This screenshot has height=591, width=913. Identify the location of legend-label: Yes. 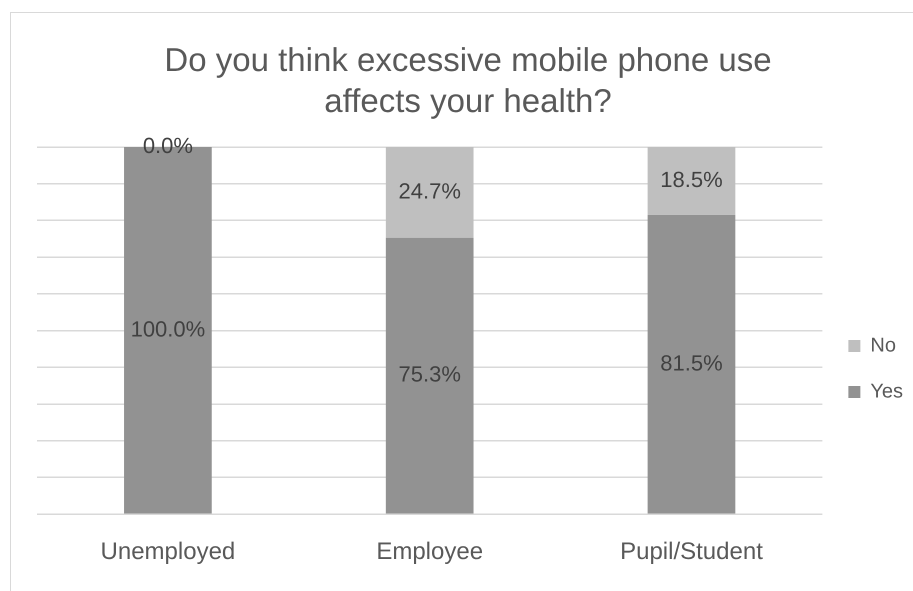
(887, 391).